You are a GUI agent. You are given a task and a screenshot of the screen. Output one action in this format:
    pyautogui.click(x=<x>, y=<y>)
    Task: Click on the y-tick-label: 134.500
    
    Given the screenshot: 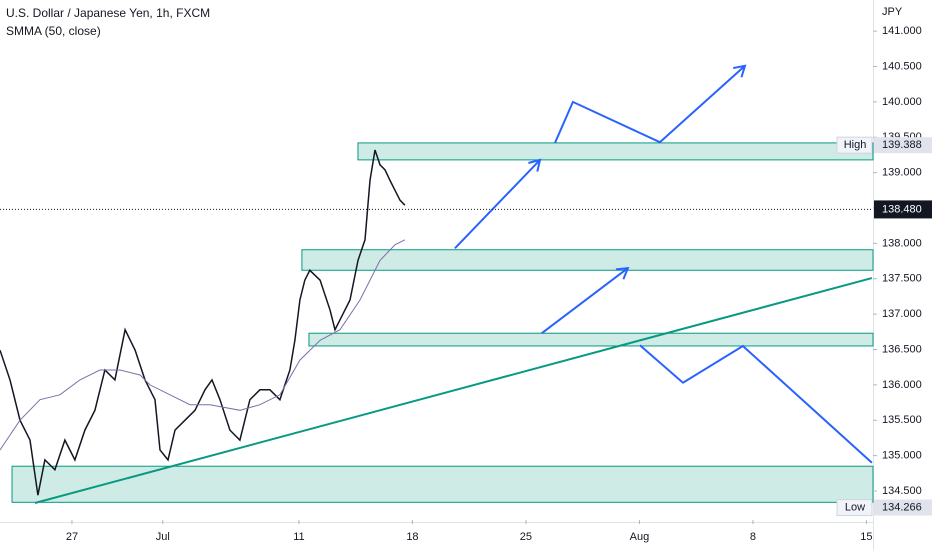 What is the action you would take?
    pyautogui.click(x=902, y=491)
    